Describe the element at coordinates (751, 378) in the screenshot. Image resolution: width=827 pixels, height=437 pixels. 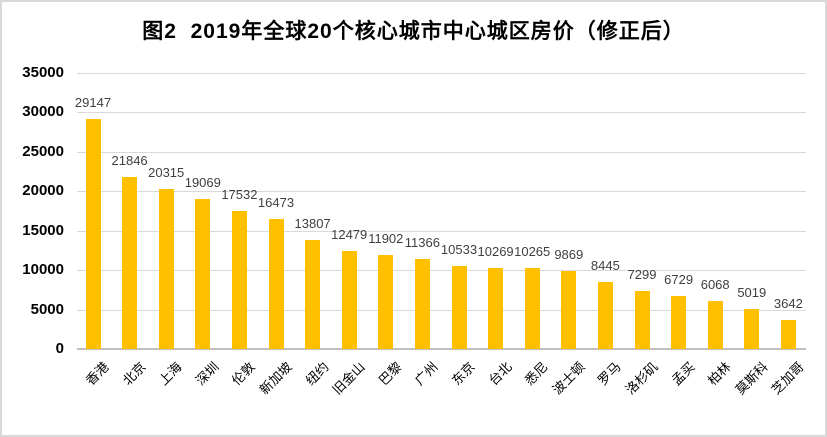
I see `x-tick-label: 莫斯科` at that location.